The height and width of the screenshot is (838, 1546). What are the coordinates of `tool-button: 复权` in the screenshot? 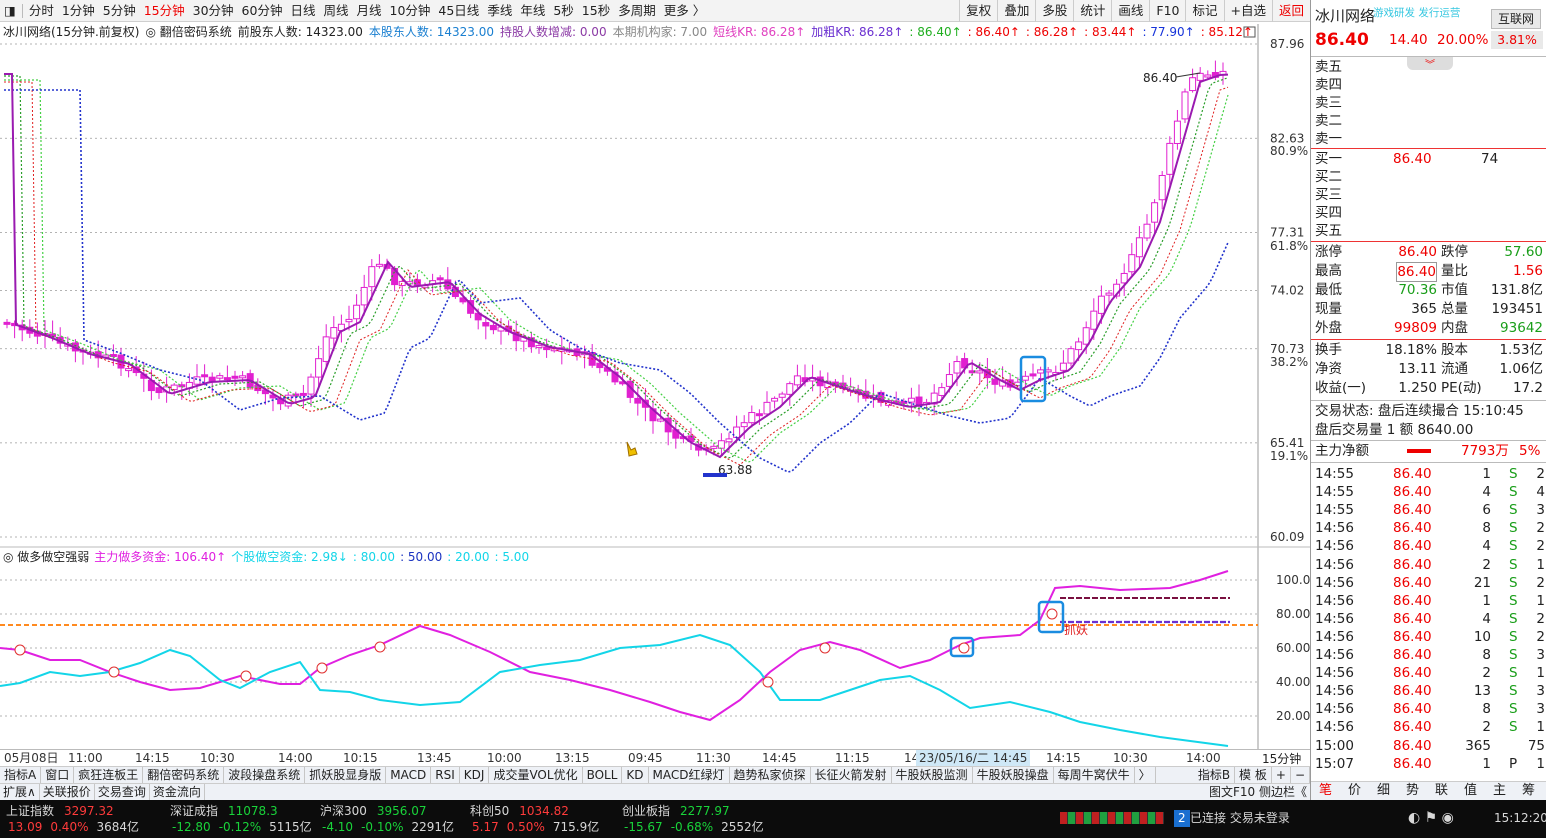 It's located at (978, 11).